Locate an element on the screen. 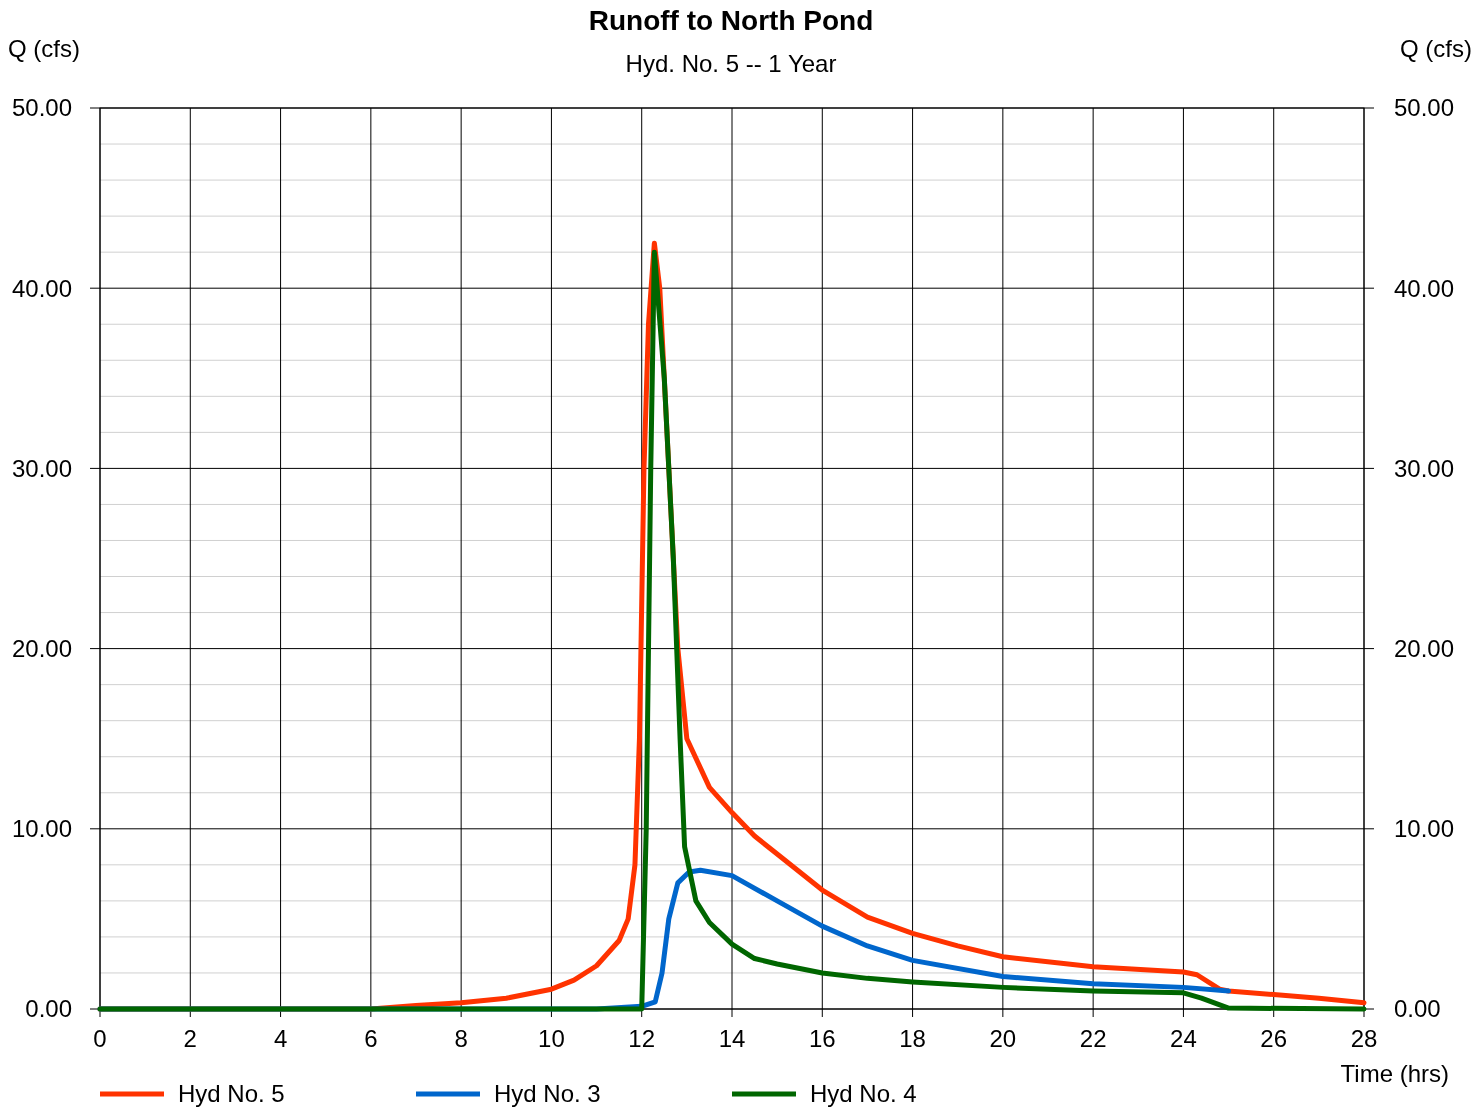 This screenshot has width=1475, height=1110. y-axis-title: Q (cfs) is located at coordinates (44, 48).